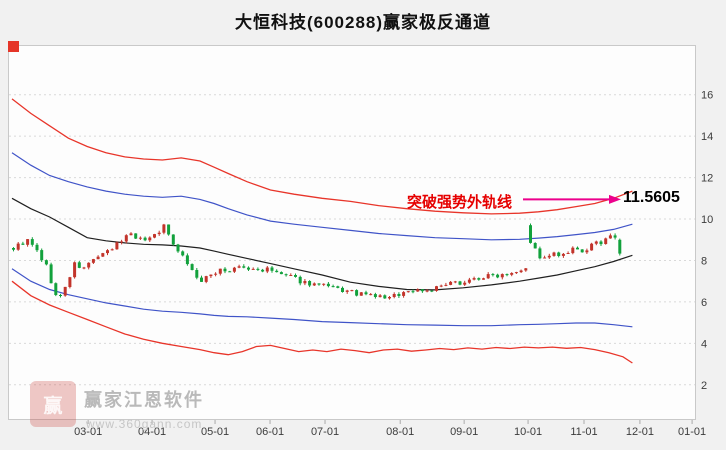 The image size is (726, 450). What do you see at coordinates (692, 432) in the screenshot?
I see `x-axis-label: 01-01` at bounding box center [692, 432].